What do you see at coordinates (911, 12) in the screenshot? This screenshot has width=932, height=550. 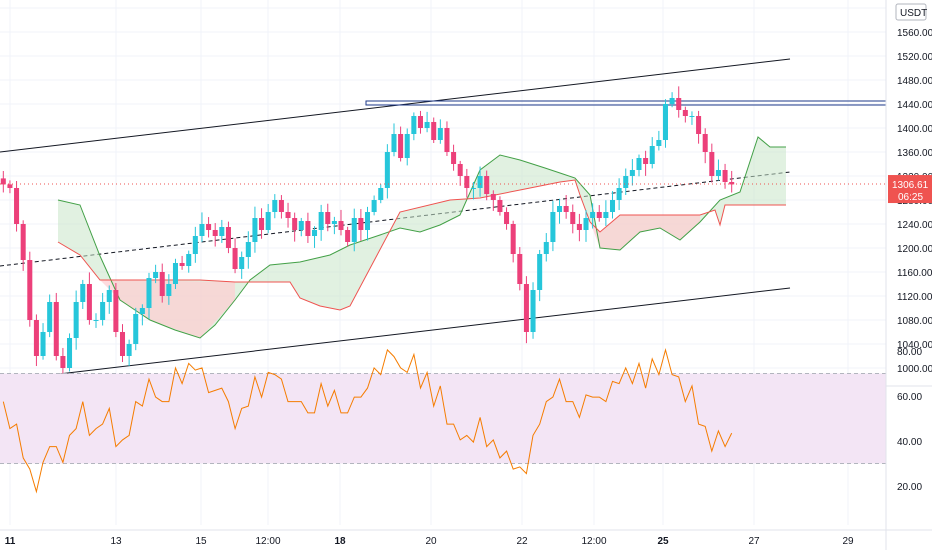 I see `currency-badge` at bounding box center [911, 12].